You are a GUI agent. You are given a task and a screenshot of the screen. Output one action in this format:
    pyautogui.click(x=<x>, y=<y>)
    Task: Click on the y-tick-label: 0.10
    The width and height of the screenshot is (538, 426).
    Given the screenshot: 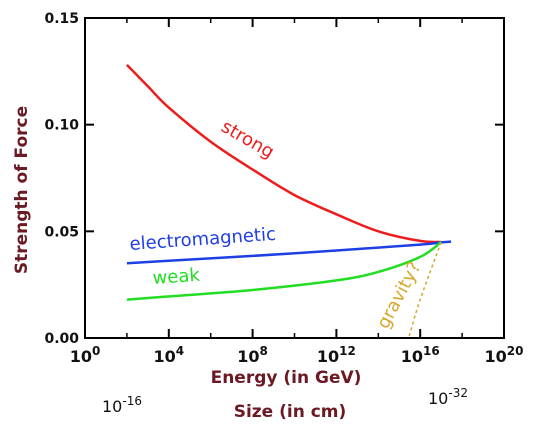 What is the action you would take?
    pyautogui.click(x=61, y=126)
    